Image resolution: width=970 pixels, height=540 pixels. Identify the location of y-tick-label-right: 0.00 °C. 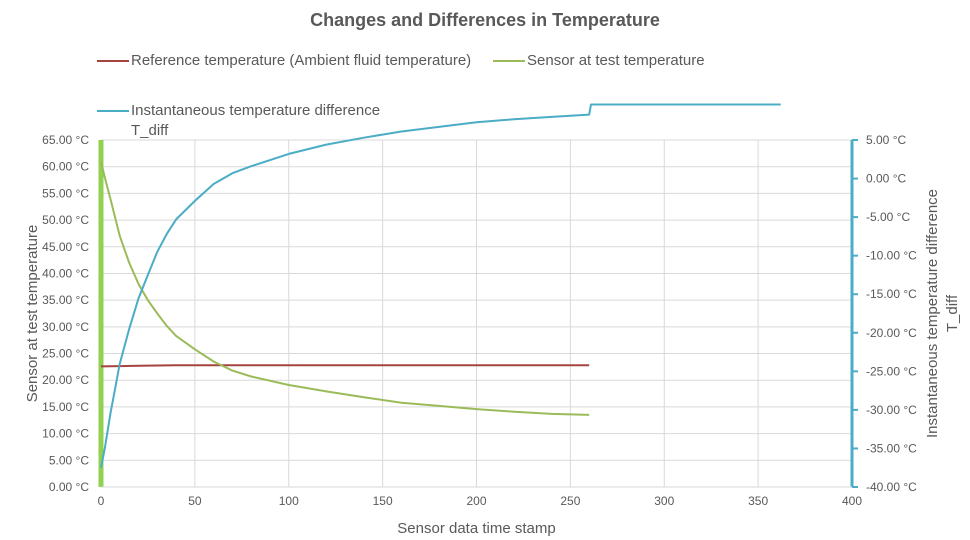
(886, 179).